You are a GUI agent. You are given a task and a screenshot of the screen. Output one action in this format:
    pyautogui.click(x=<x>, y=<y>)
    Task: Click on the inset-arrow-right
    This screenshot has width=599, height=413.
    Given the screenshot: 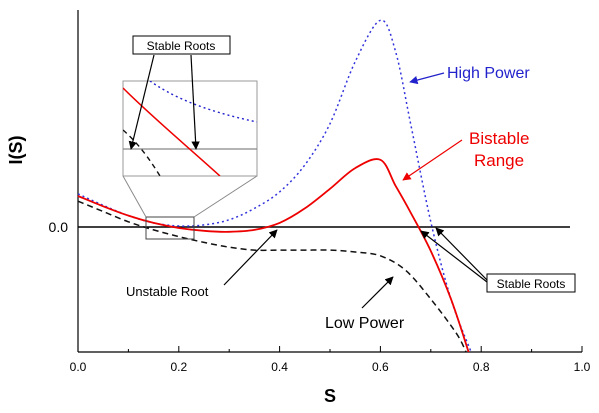 What is the action you would take?
    pyautogui.click(x=195, y=102)
    